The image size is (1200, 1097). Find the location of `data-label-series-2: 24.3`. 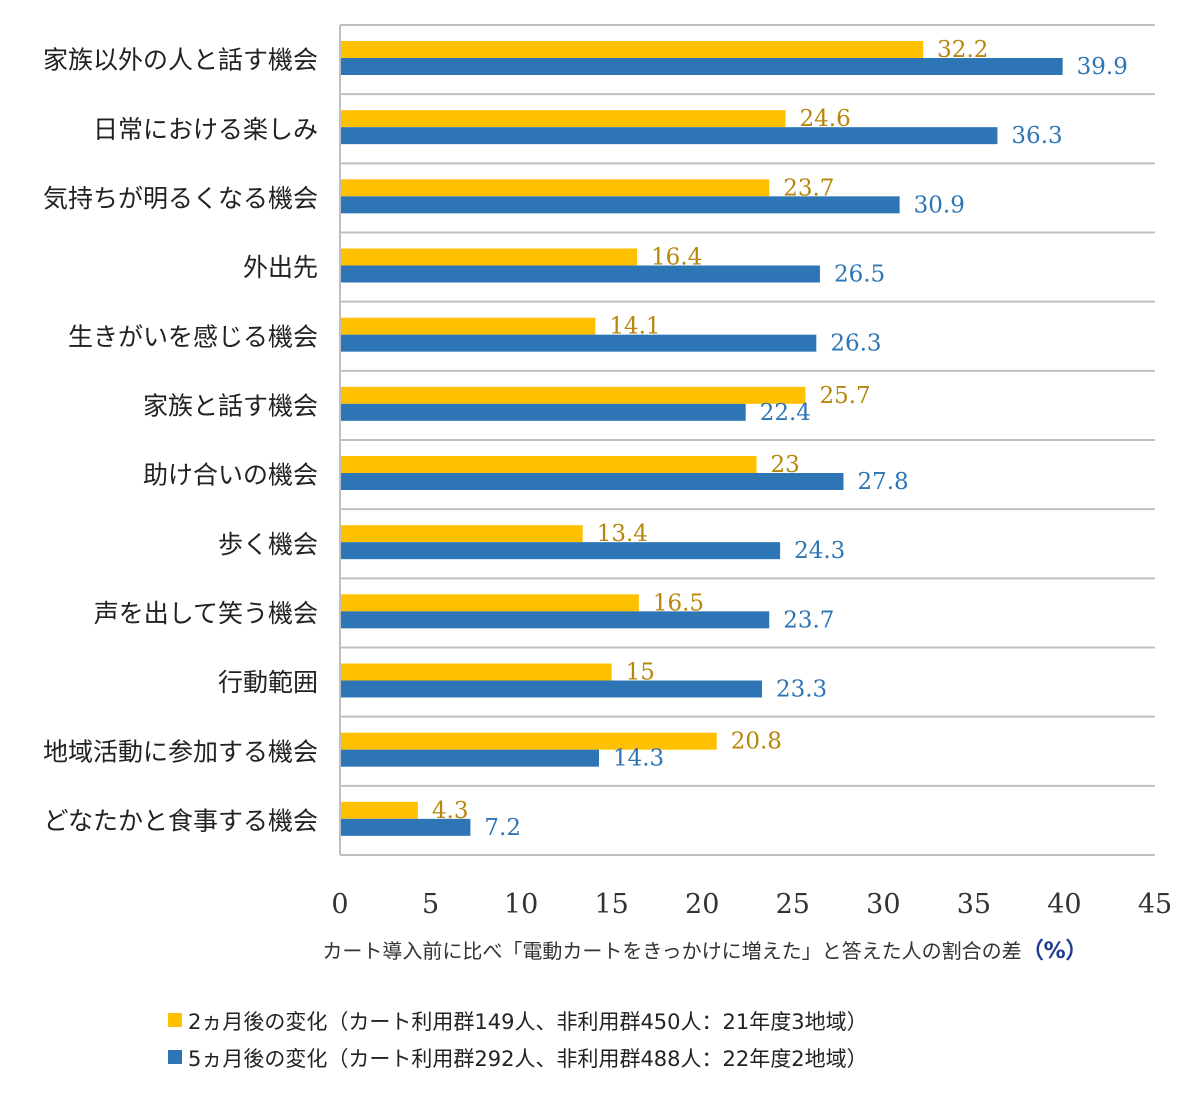

data-label-series-2: 24.3 is located at coordinates (819, 551).